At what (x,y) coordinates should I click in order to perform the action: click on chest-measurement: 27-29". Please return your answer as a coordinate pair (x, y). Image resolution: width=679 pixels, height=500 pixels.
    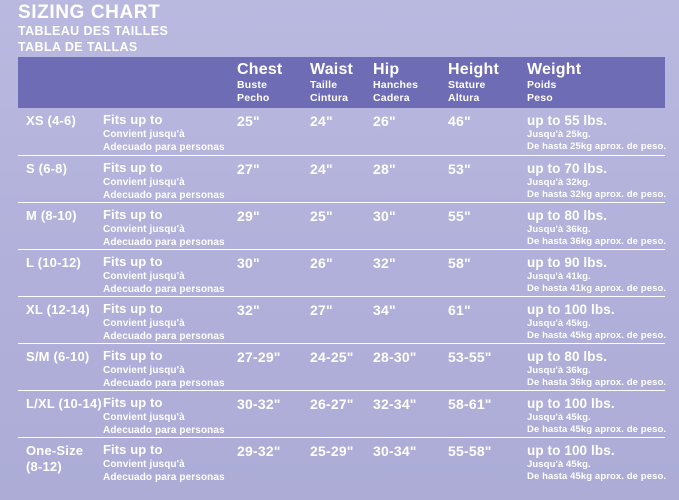
    Looking at the image, I should click on (259, 357).